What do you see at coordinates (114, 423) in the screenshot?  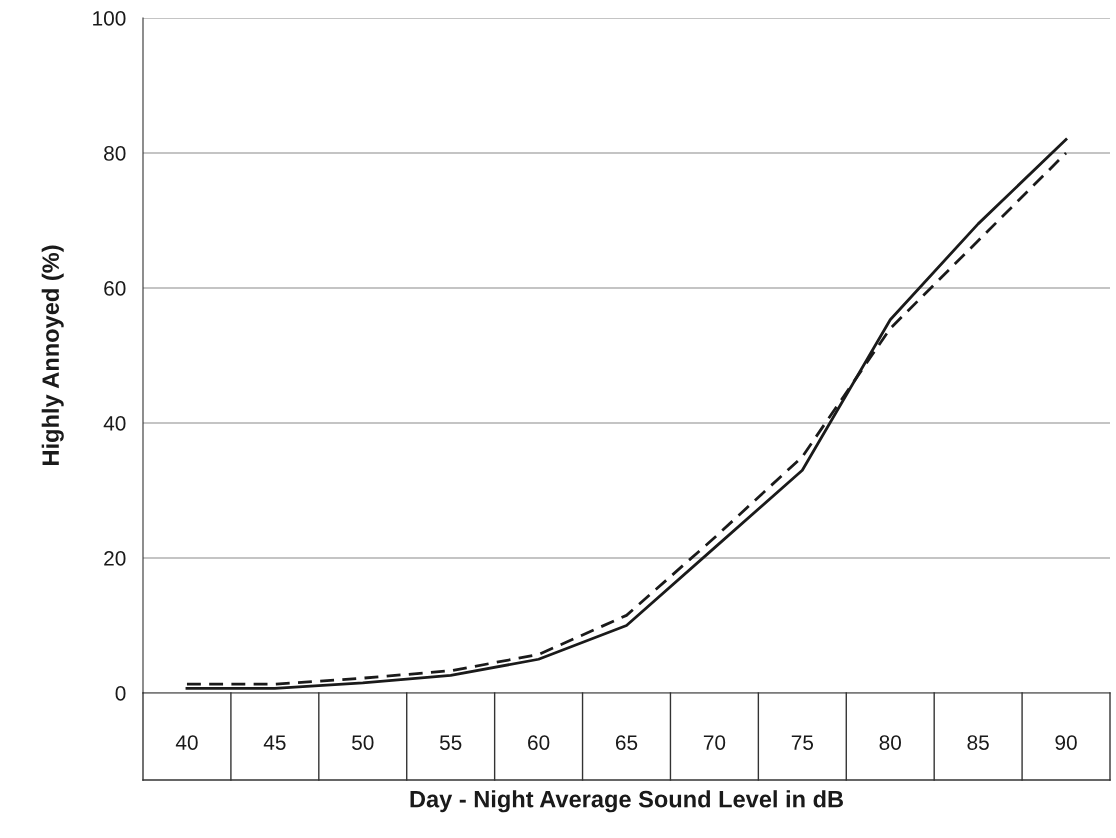 I see `y-tick-label: 40` at bounding box center [114, 423].